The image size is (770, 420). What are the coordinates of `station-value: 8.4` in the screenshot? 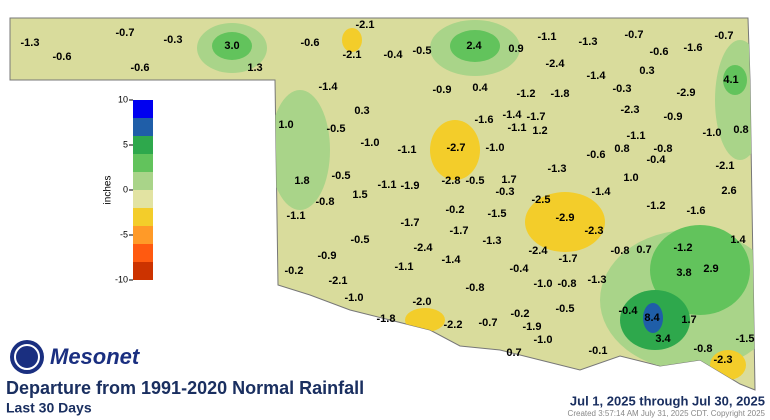 It's located at (652, 318).